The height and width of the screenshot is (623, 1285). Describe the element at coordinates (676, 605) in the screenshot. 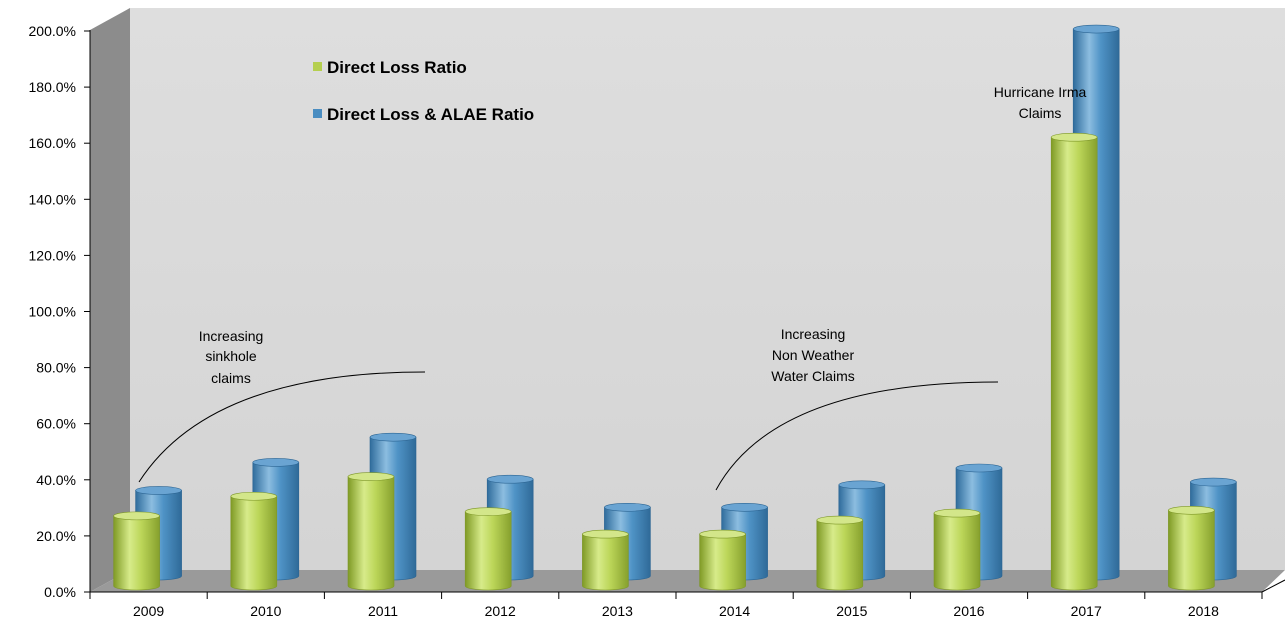

I see `x-axis-ticks: 2009 2010 2011 2012 2013 2014 2015 2016 2017 2018` at that location.